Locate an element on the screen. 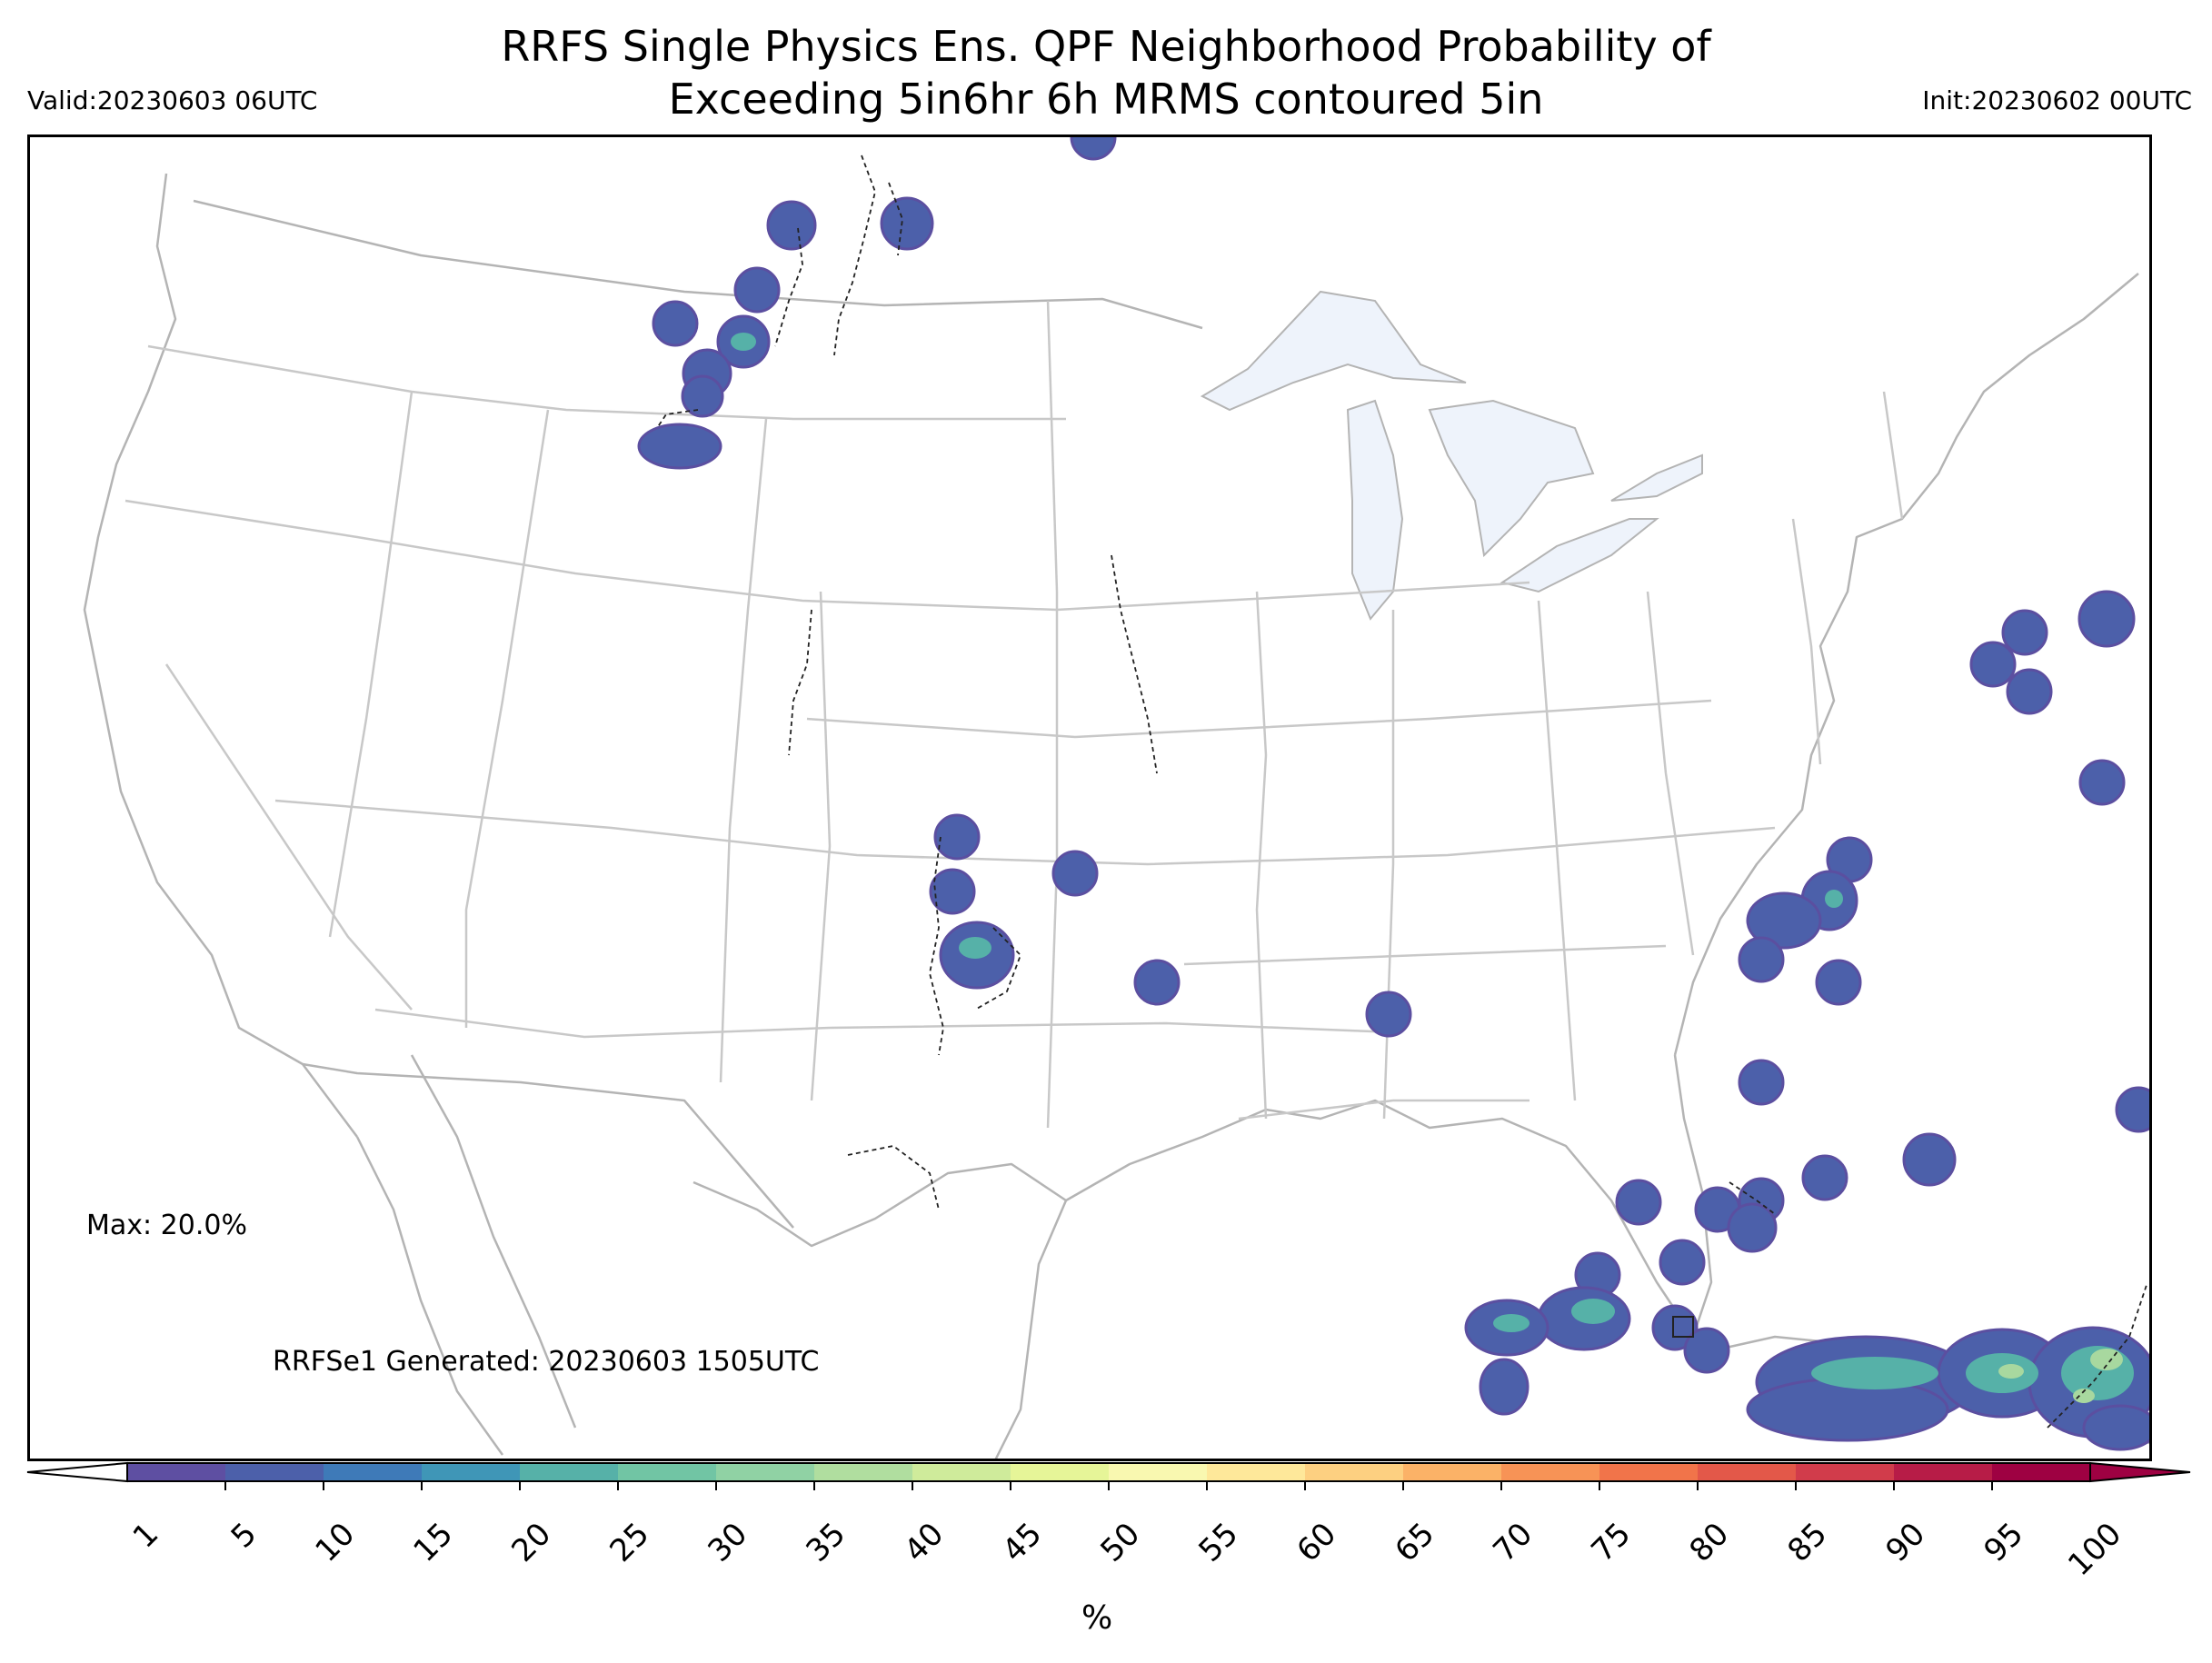 The width and height of the screenshot is (2212, 1663). colorbar-tick-label: 40 is located at coordinates (924, 1542).